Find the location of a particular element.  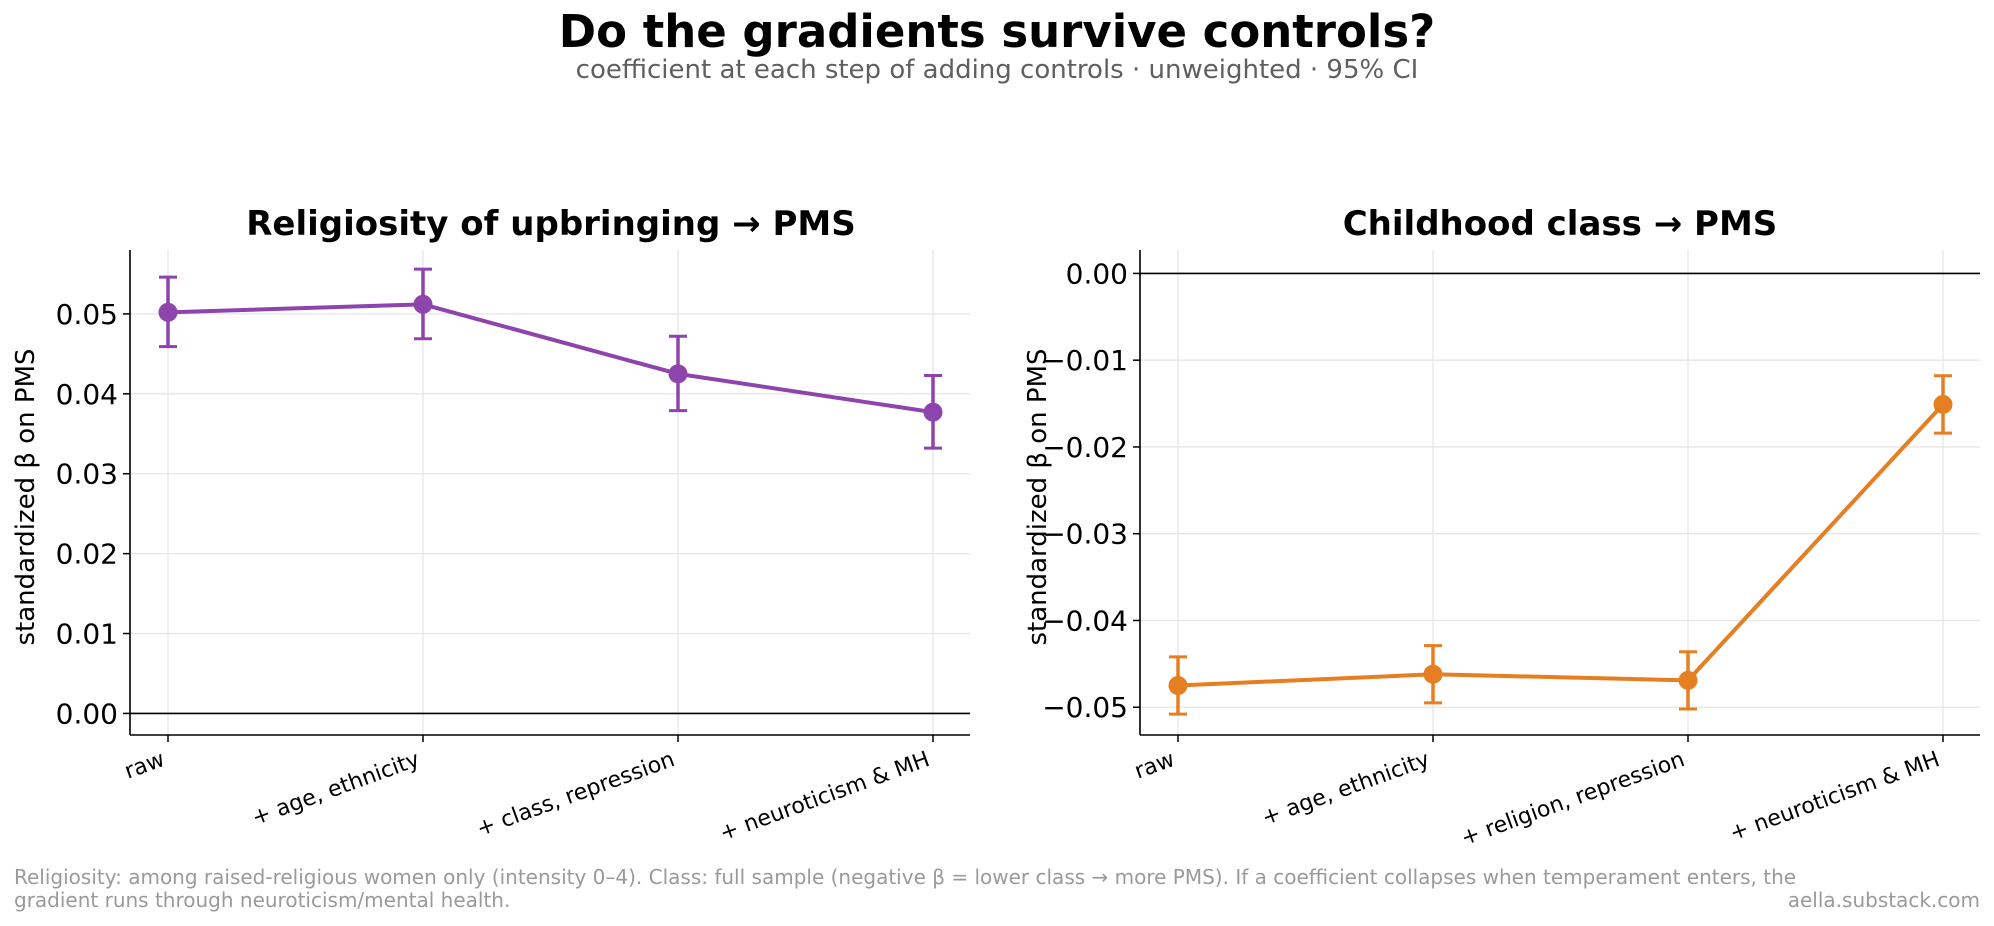

y-tick-label: −0.05 is located at coordinates (1085, 707).